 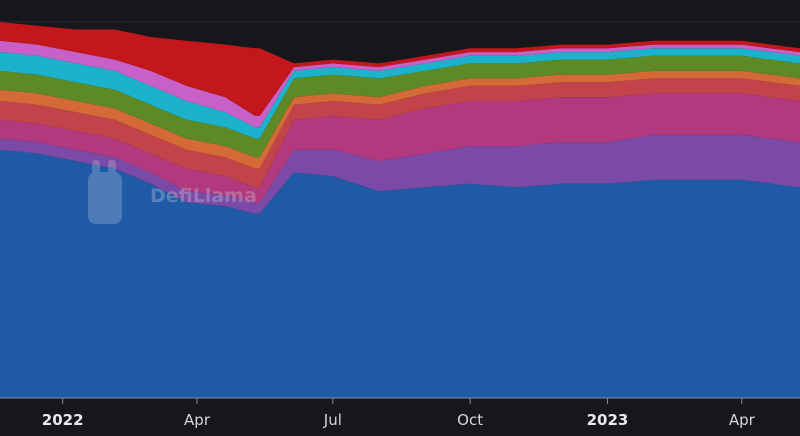 I want to click on x-axis-ticks: 2022 Apr Jul Oct 2023 Apr, so click(x=399, y=413).